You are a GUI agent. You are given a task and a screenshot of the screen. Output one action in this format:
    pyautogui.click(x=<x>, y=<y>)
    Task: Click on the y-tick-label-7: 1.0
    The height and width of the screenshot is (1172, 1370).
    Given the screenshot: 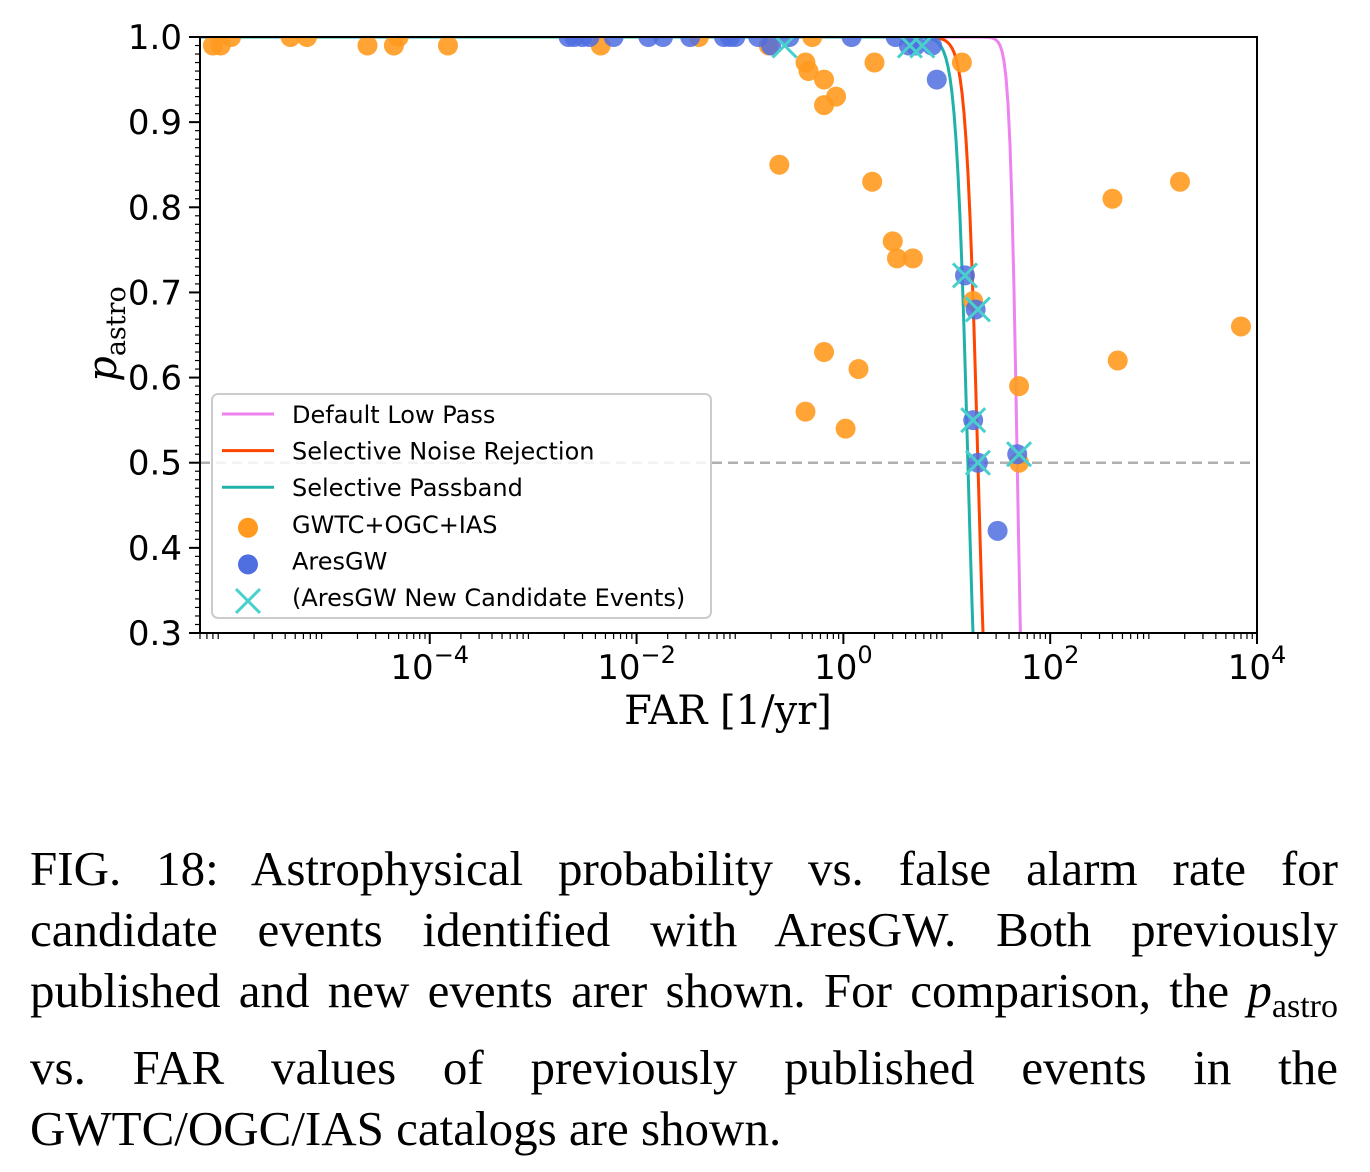 What is the action you would take?
    pyautogui.click(x=155, y=38)
    